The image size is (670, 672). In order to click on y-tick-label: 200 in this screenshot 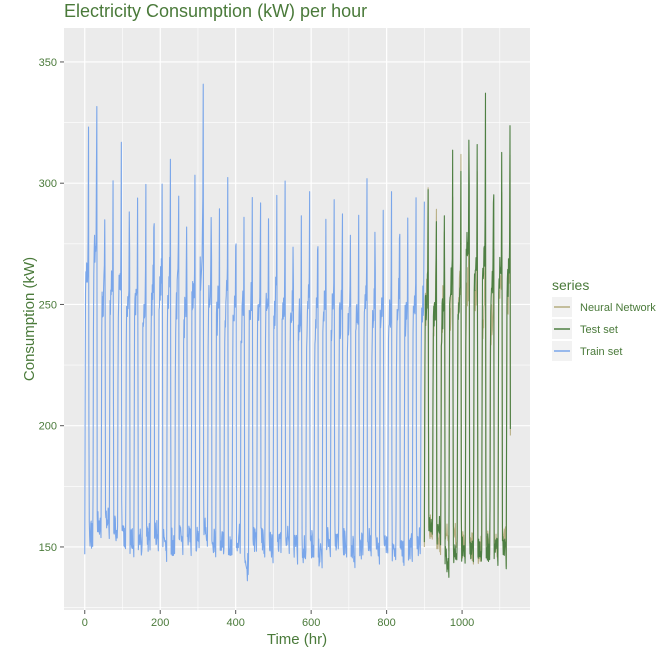, I will do `click(48, 427)`.